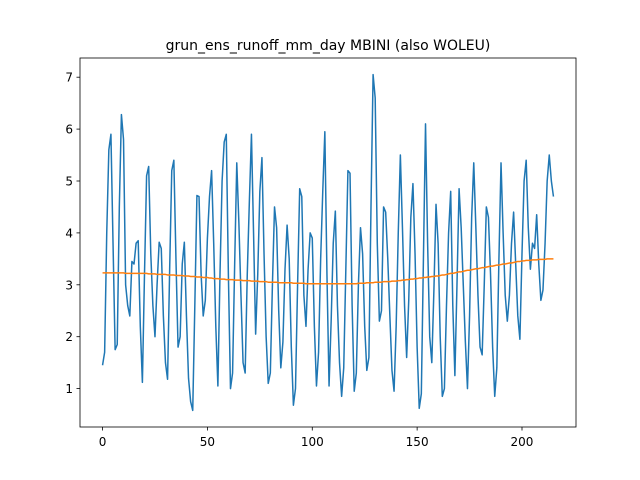 The image size is (640, 480). Describe the element at coordinates (69, 233) in the screenshot. I see `y-tick-label: 4` at that location.